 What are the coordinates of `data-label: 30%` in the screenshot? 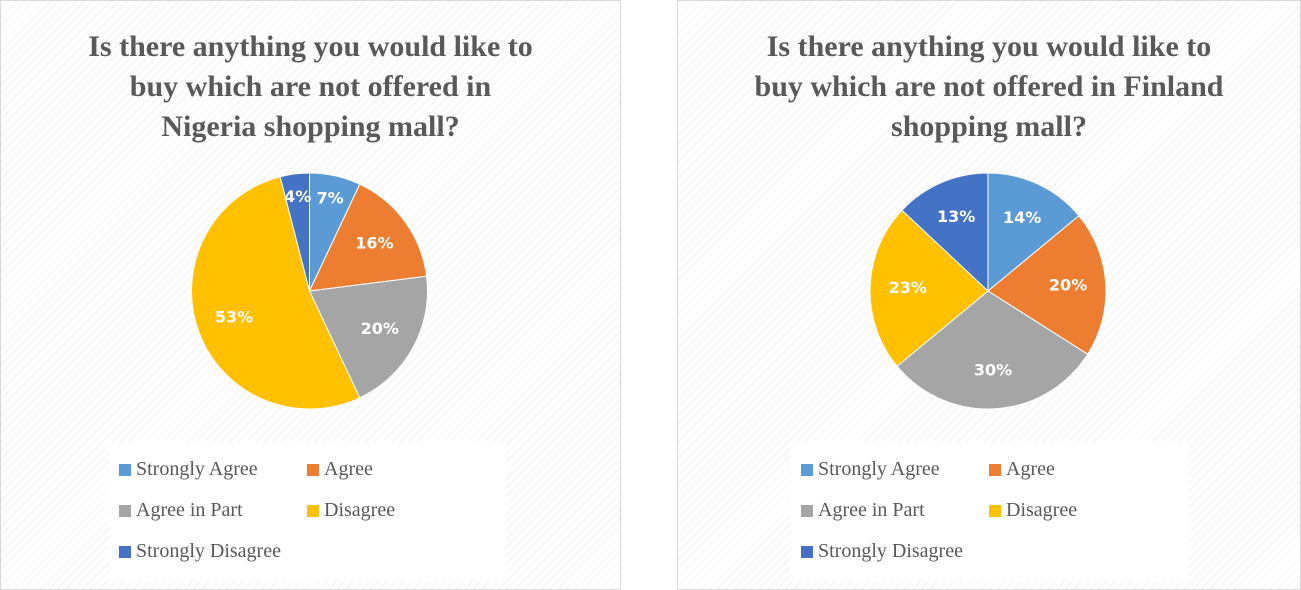 It's located at (993, 370).